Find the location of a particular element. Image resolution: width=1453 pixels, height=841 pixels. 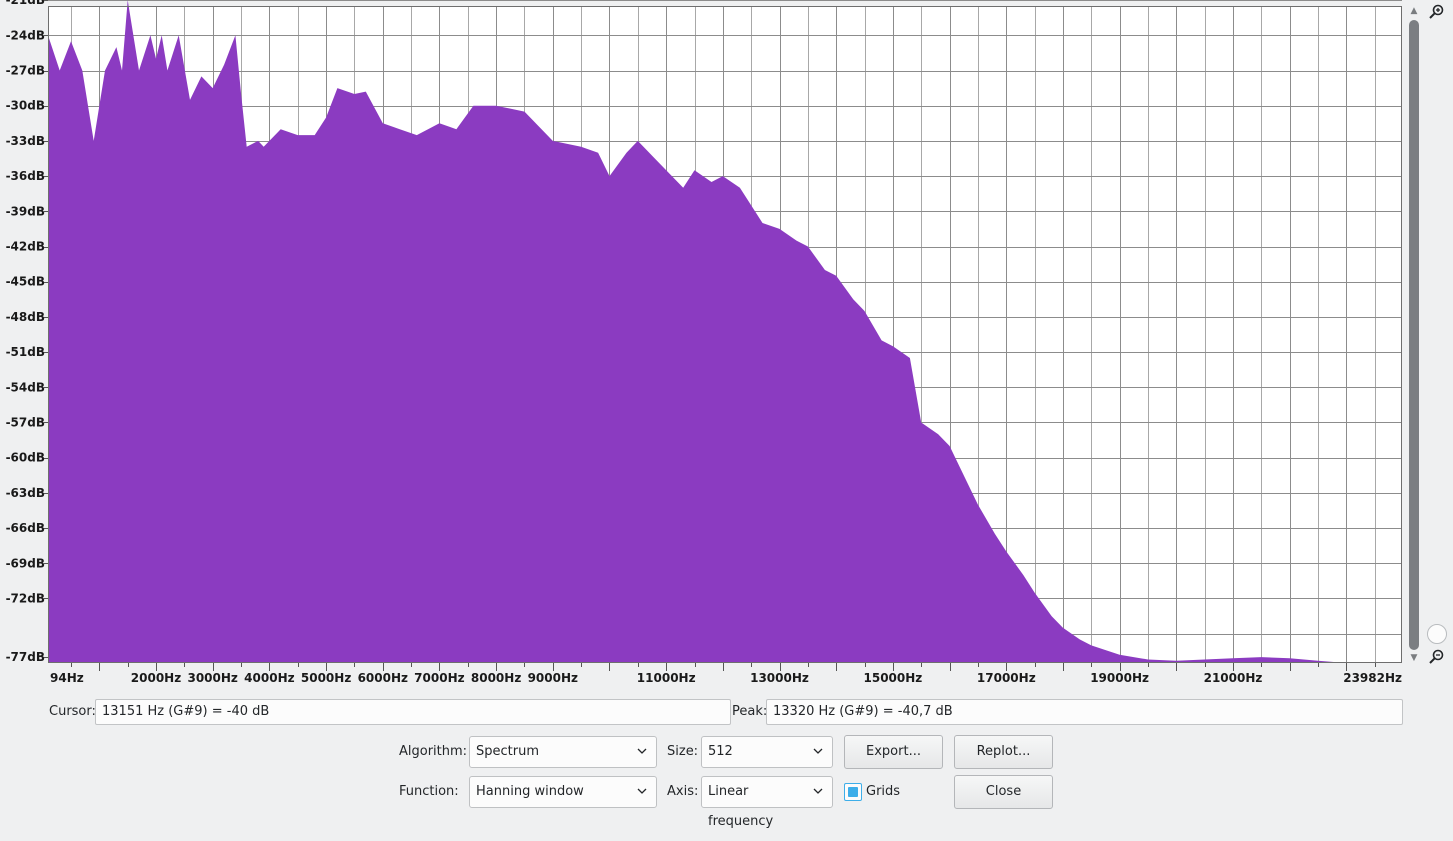

y-tick-label: -33dB is located at coordinates (25, 141).